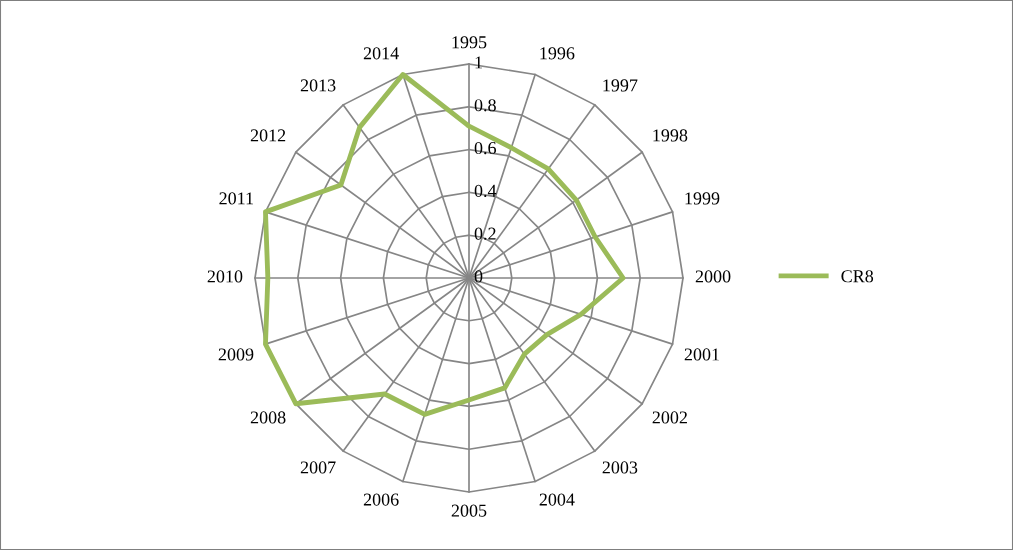 This screenshot has width=1013, height=550. Describe the element at coordinates (485, 233) in the screenshot. I see `y-tick-label: 0.2` at that location.